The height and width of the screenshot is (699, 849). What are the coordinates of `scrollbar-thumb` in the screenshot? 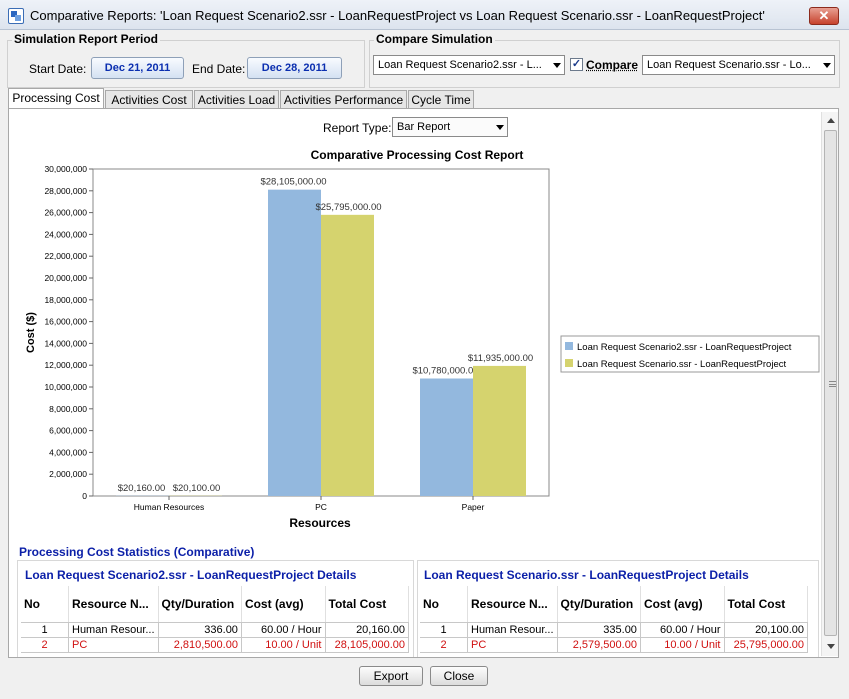 It's located at (830, 383).